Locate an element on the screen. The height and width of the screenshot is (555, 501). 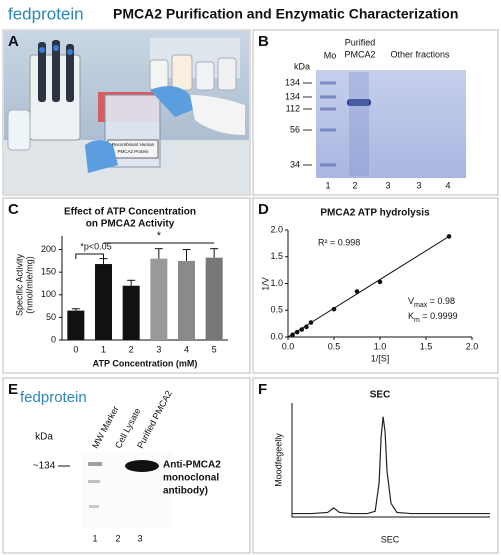
x-tick-label: 1.5 is located at coordinates (426, 346).